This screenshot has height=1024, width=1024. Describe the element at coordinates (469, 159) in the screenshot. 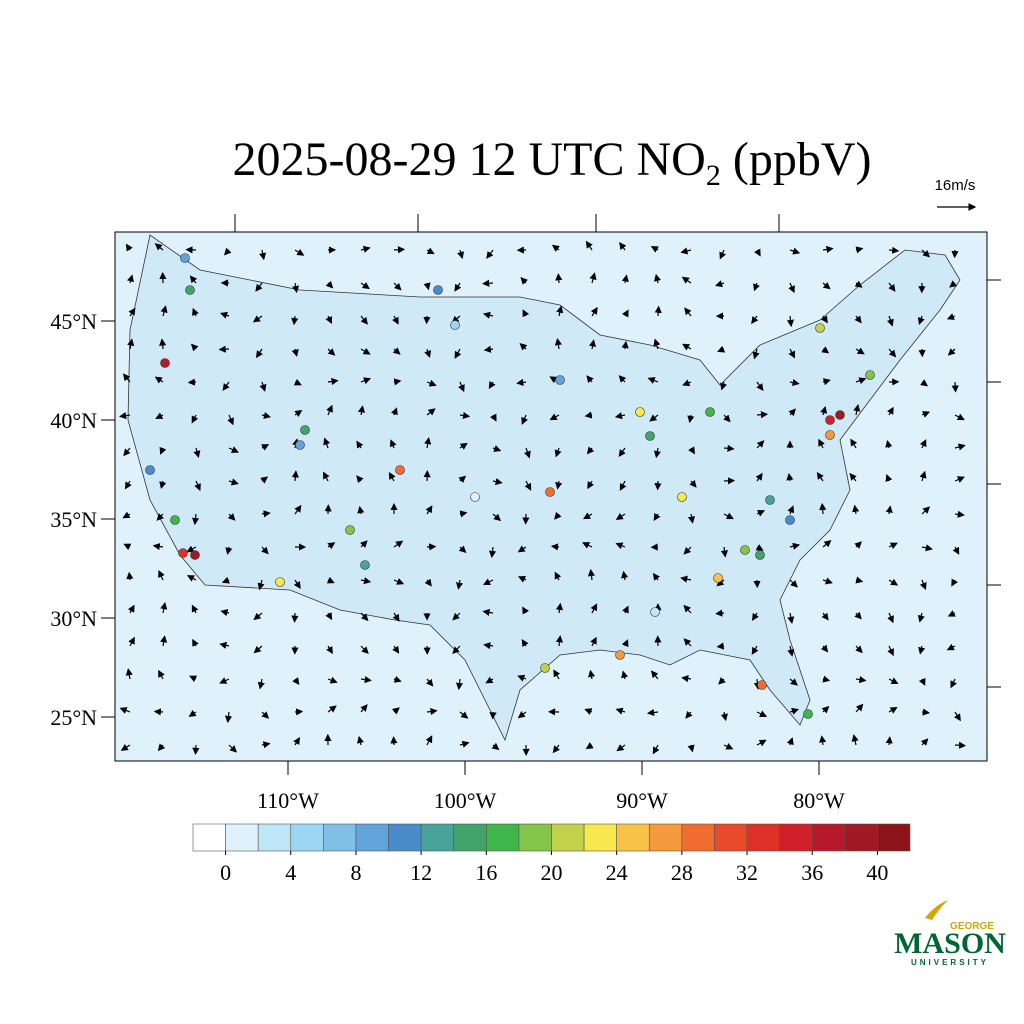

I see `title-main: 2025-08-29 12 UTC NO` at that location.